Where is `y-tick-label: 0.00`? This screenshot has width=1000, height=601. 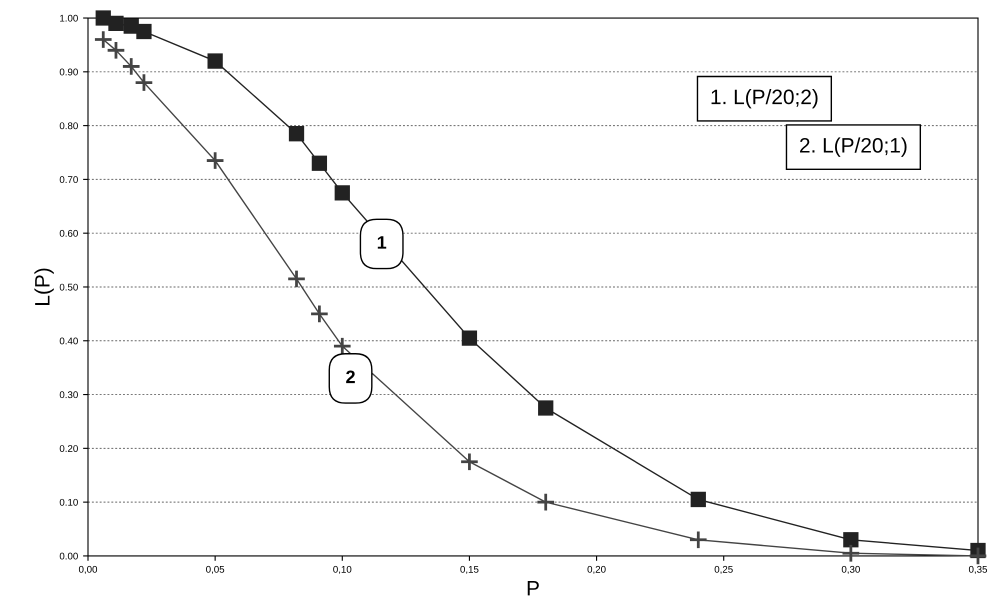 y-tick-label: 0.00 is located at coordinates (69, 556).